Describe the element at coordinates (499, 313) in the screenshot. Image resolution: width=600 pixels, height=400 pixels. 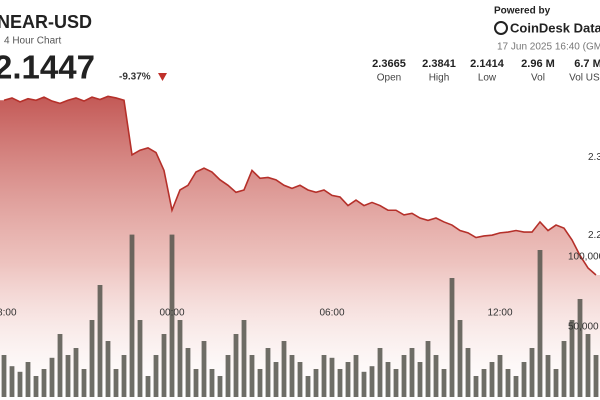
I see `x-tick-label: 12:00` at that location.